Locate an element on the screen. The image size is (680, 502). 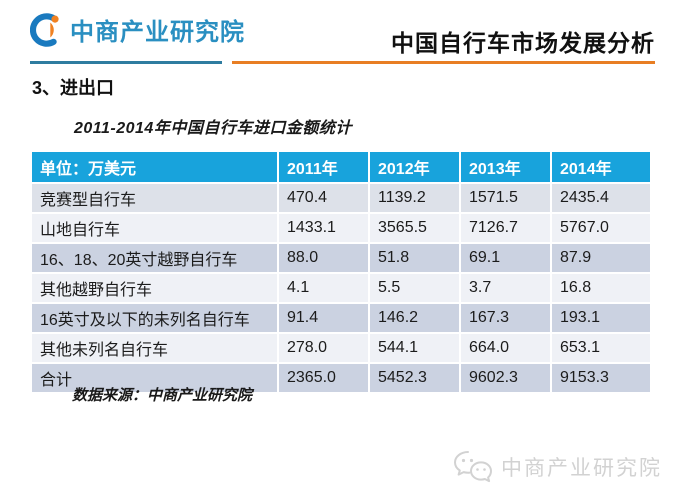
row-label: 其他越野自行车 is located at coordinates (154, 288).